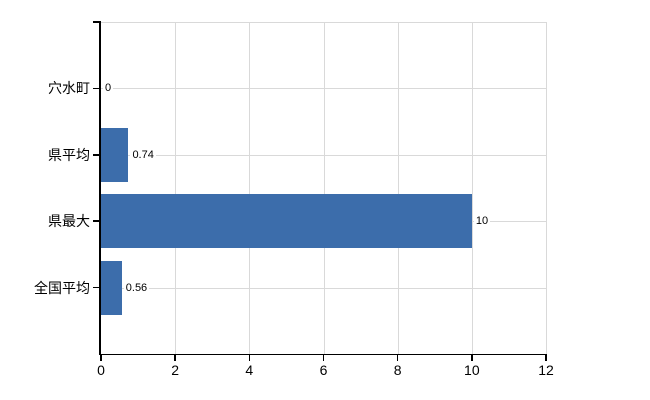 The image size is (650, 400). Describe the element at coordinates (100, 188) in the screenshot. I see `y-axis-line` at that location.